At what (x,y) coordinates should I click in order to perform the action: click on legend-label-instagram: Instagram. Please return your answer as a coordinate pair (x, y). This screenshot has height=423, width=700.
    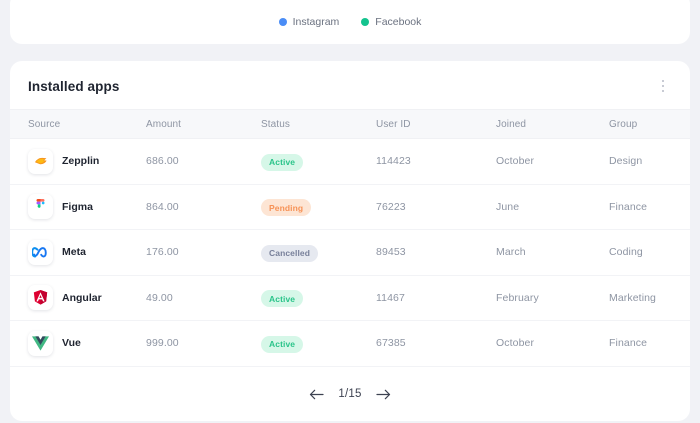
    Looking at the image, I should click on (316, 22).